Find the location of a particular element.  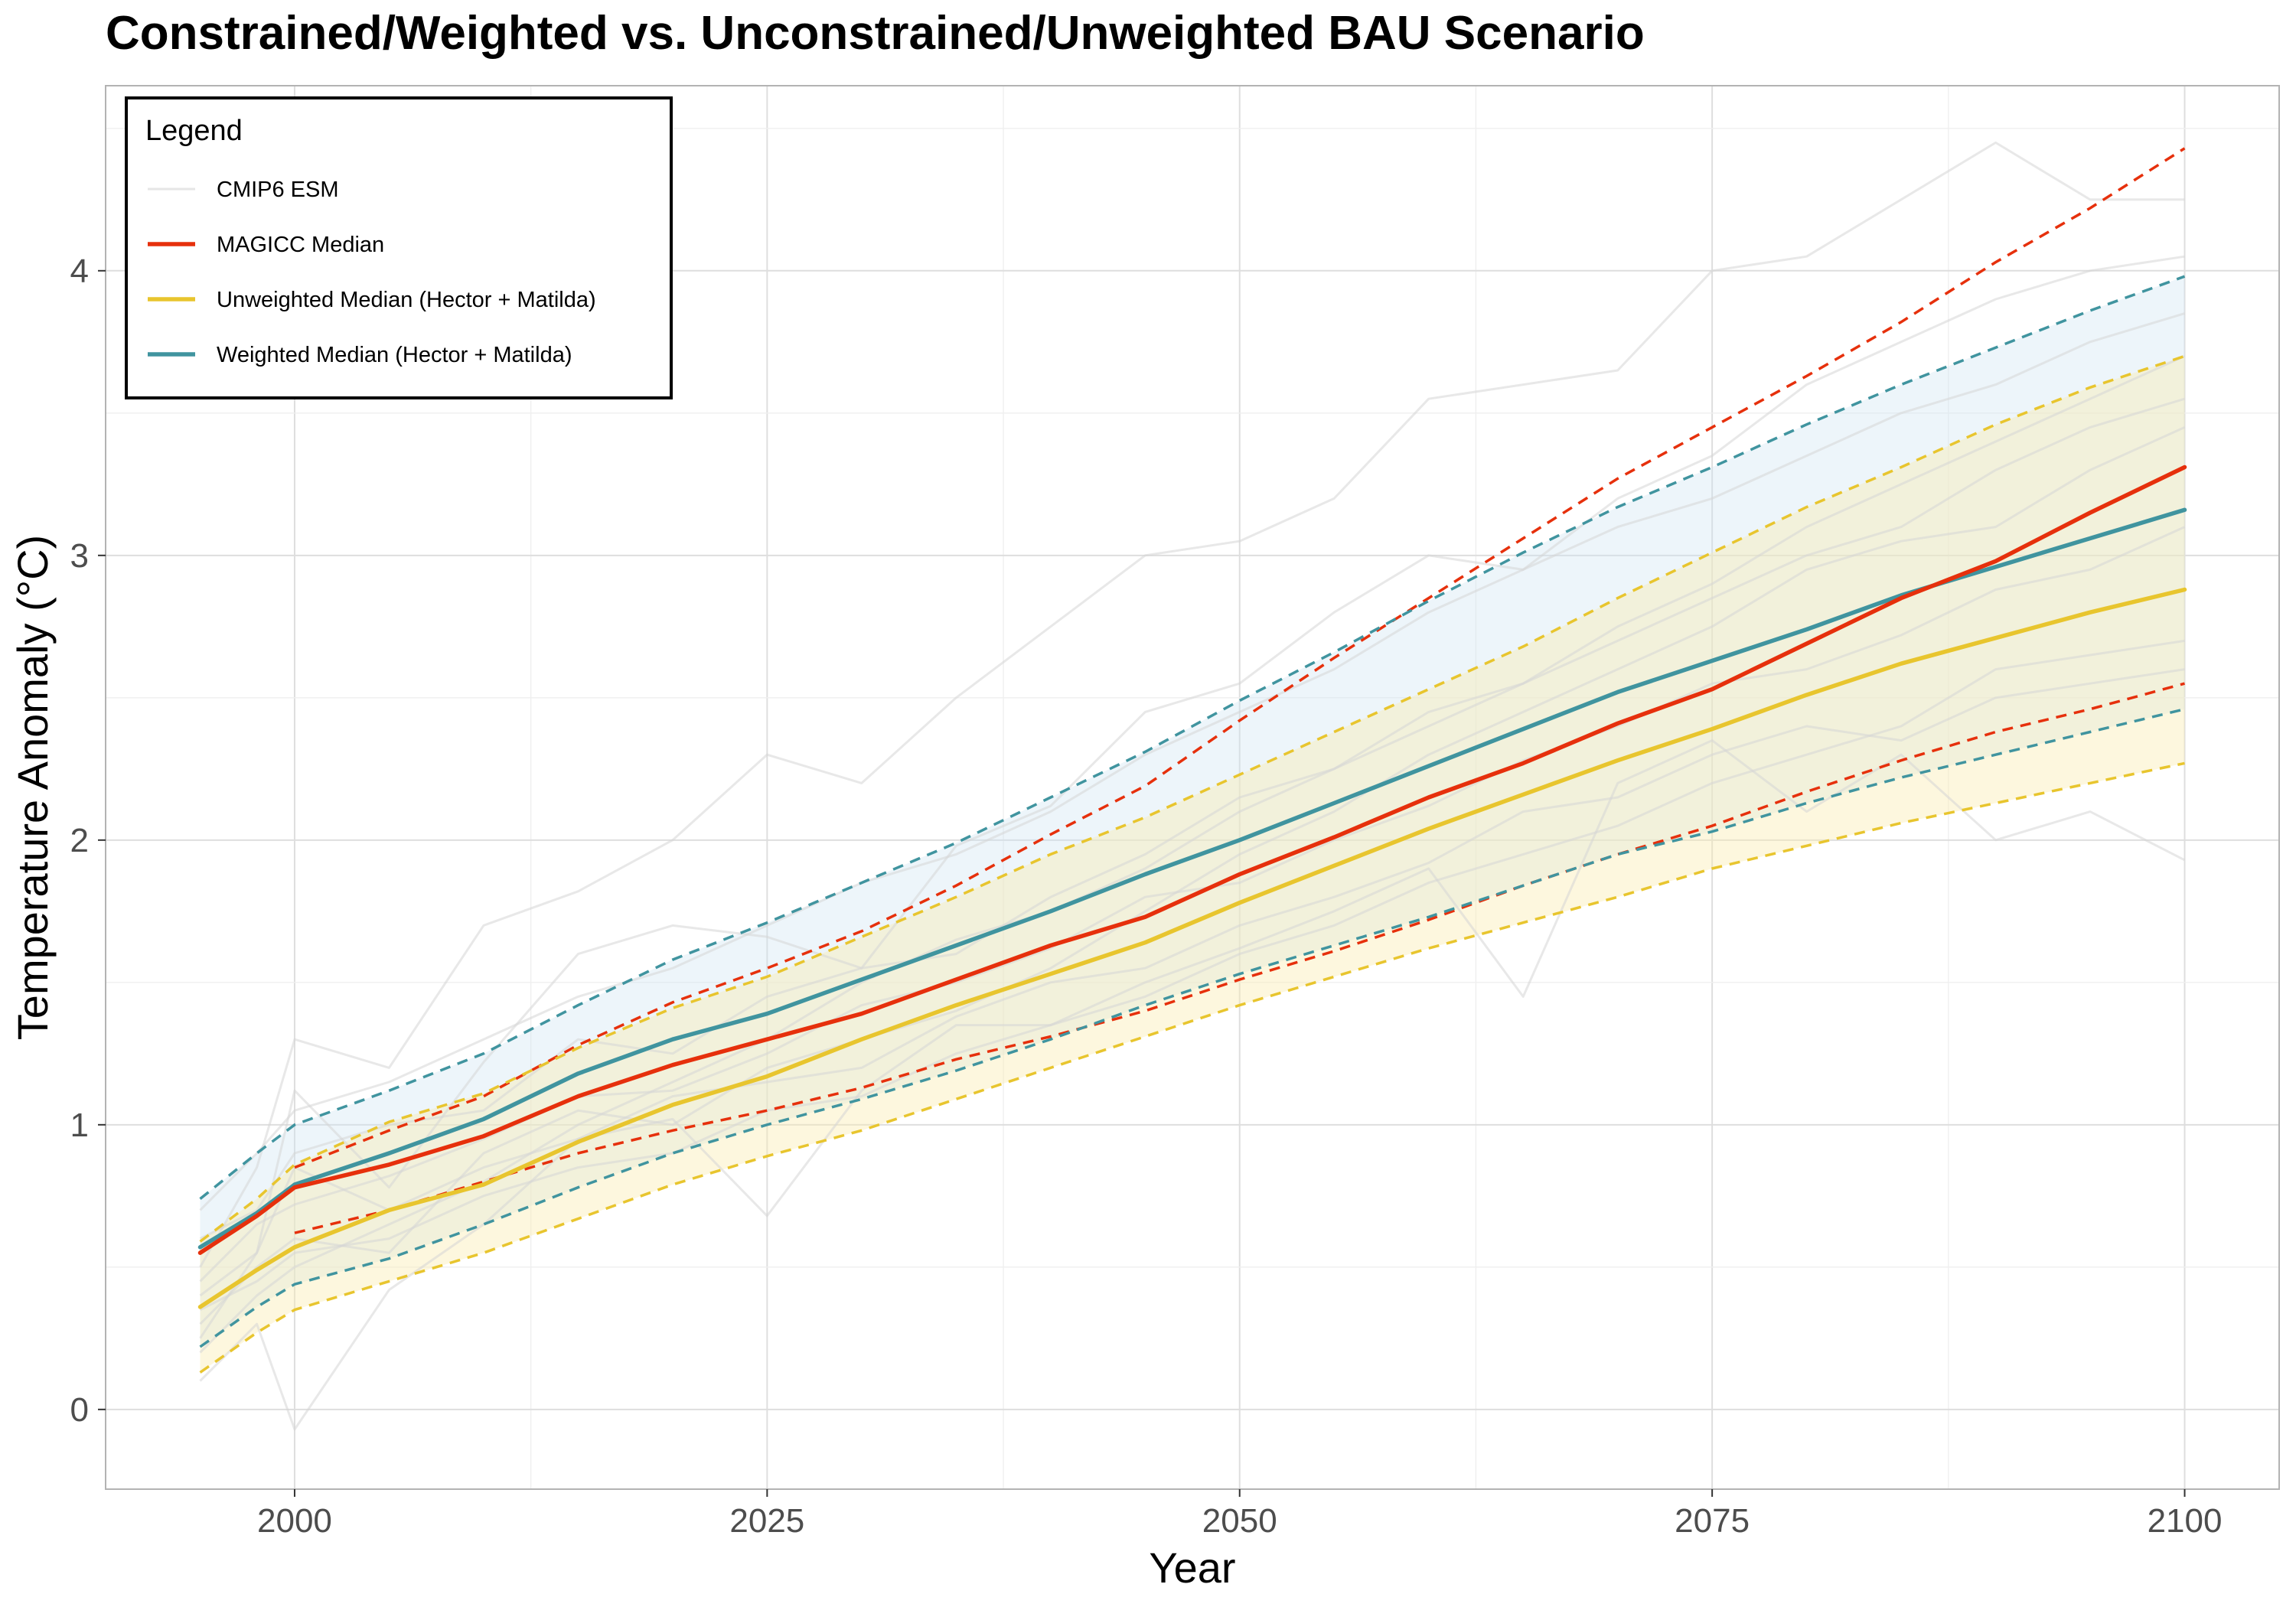

legend-title: Legend is located at coordinates (194, 131).